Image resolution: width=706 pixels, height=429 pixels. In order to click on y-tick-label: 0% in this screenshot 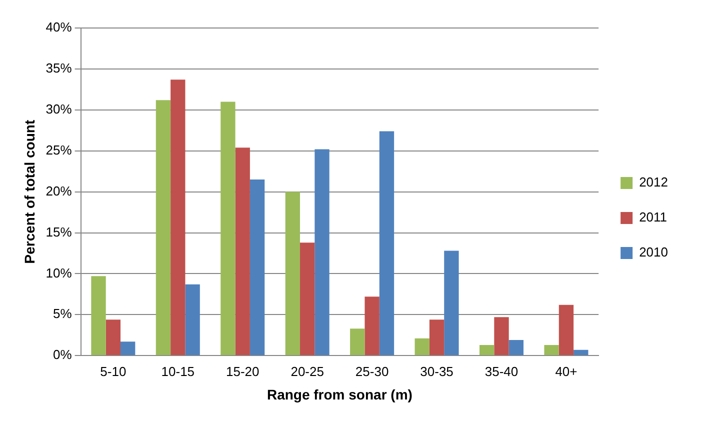, I will do `click(62, 354)`.